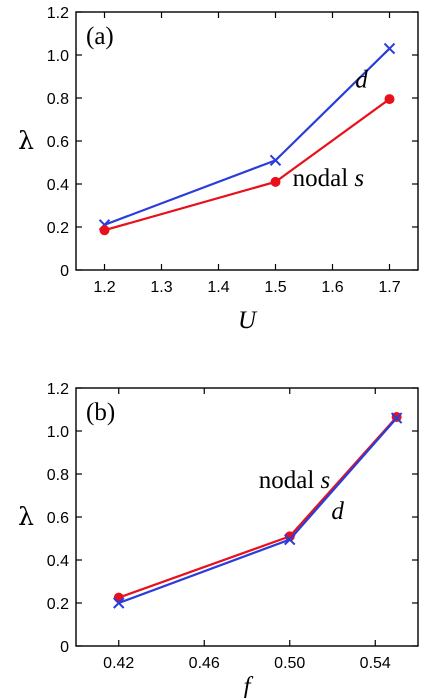 The width and height of the screenshot is (437, 698). What do you see at coordinates (289, 663) in the screenshot?
I see `x-tick-label: 0.50` at bounding box center [289, 663].